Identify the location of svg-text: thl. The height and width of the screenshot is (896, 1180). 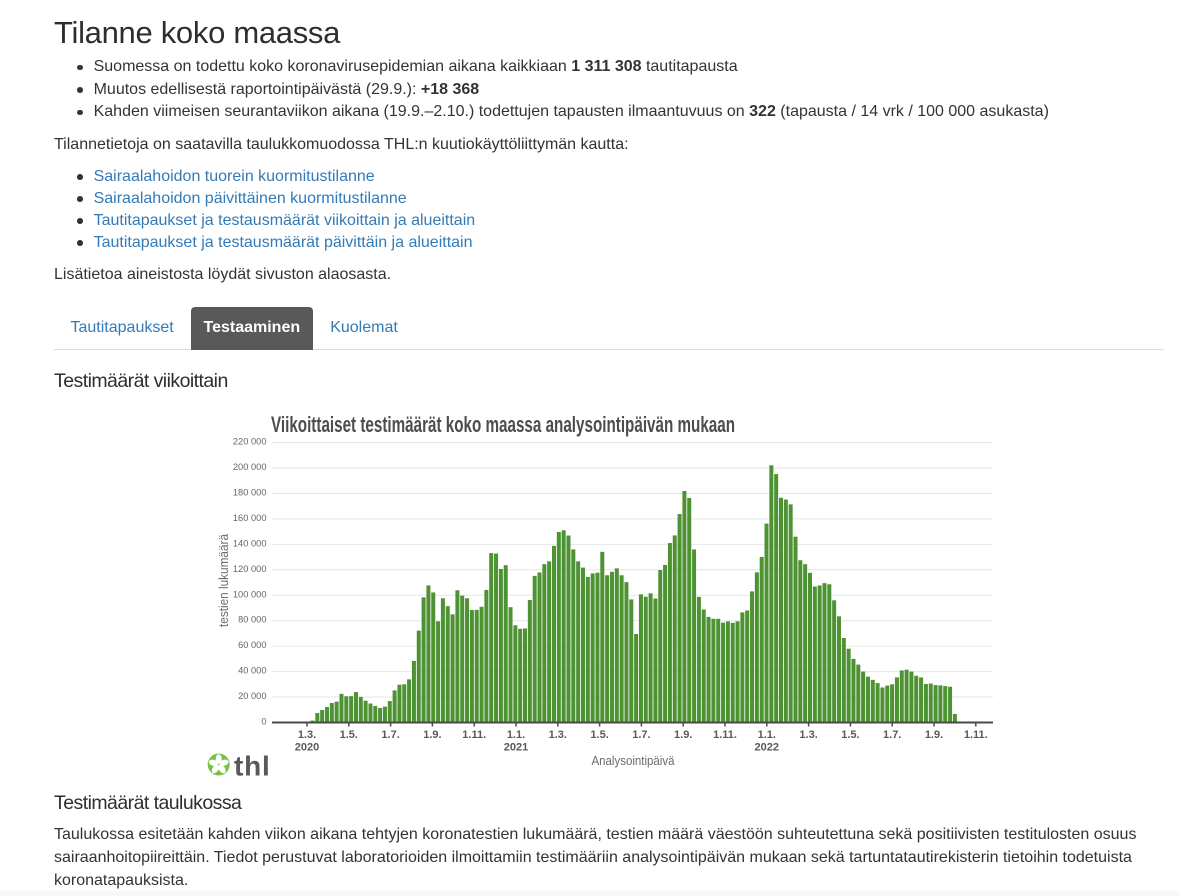
(252, 766).